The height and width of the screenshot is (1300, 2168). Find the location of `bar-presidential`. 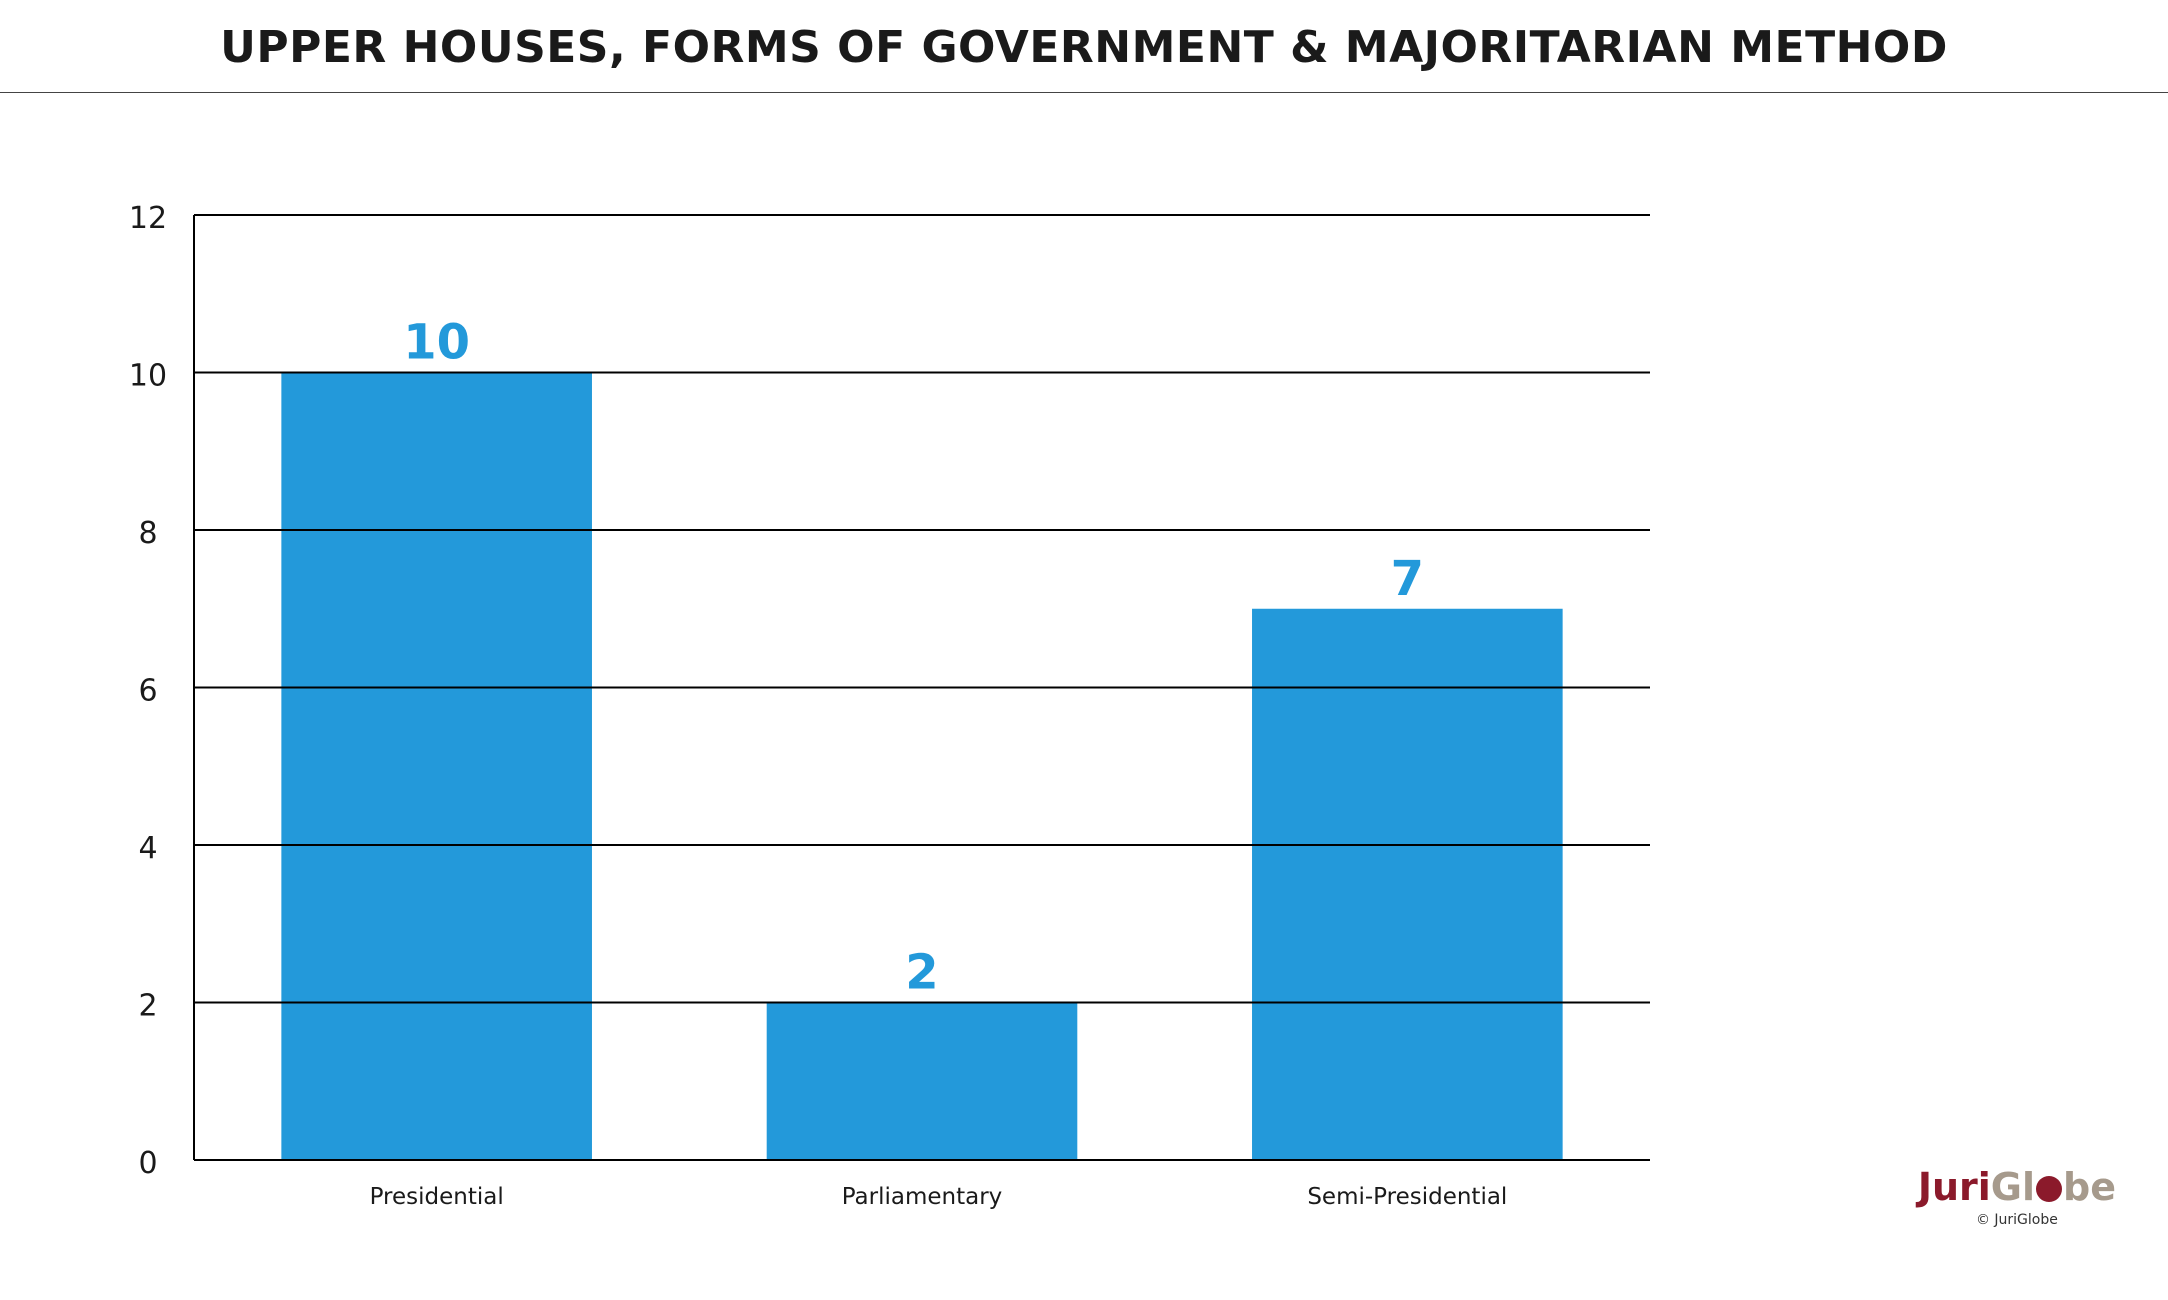

bar-presidential is located at coordinates (436, 766).